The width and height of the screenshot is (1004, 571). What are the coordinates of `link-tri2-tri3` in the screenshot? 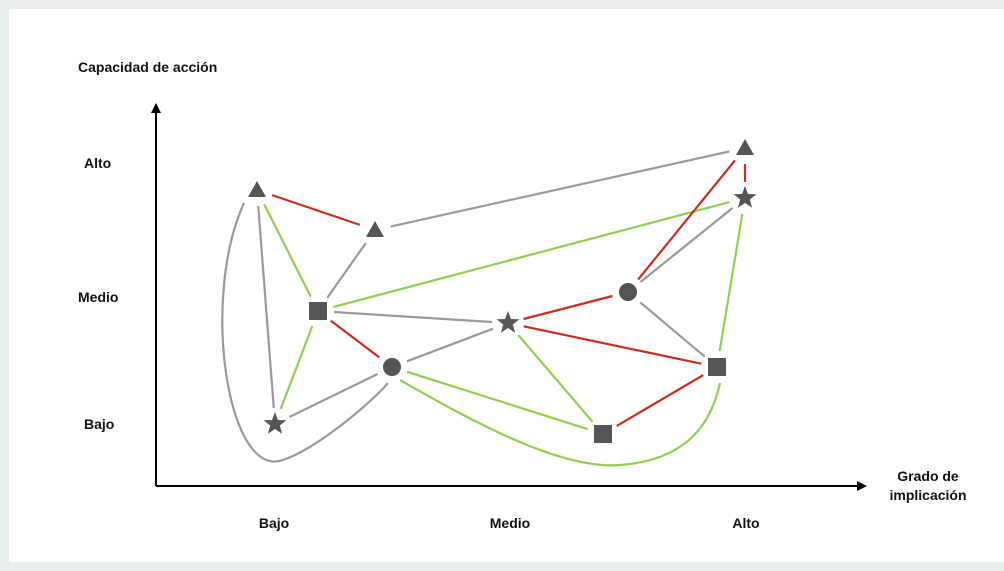 It's located at (560, 189).